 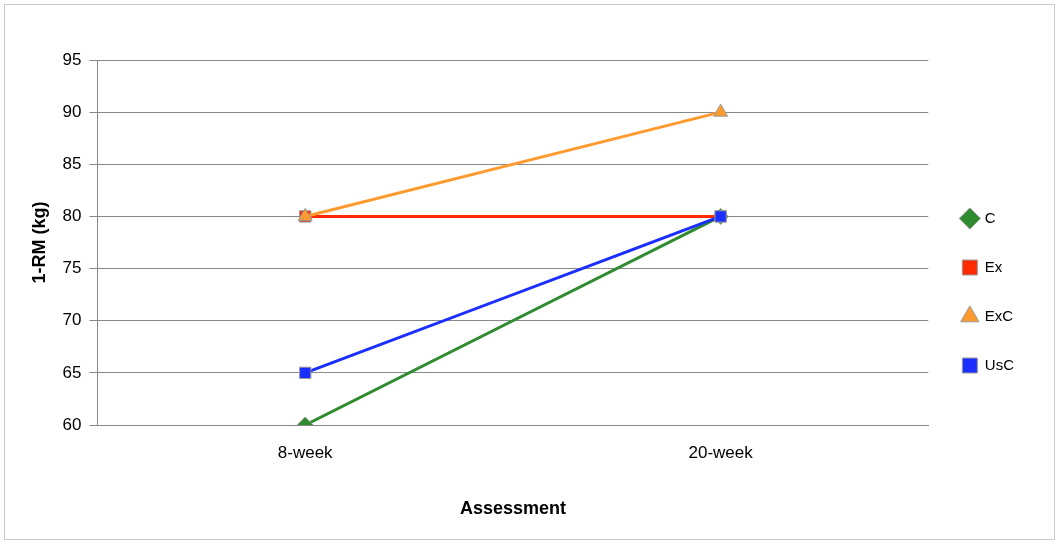 What do you see at coordinates (72, 59) in the screenshot?
I see `y-tick-label: 95` at bounding box center [72, 59].